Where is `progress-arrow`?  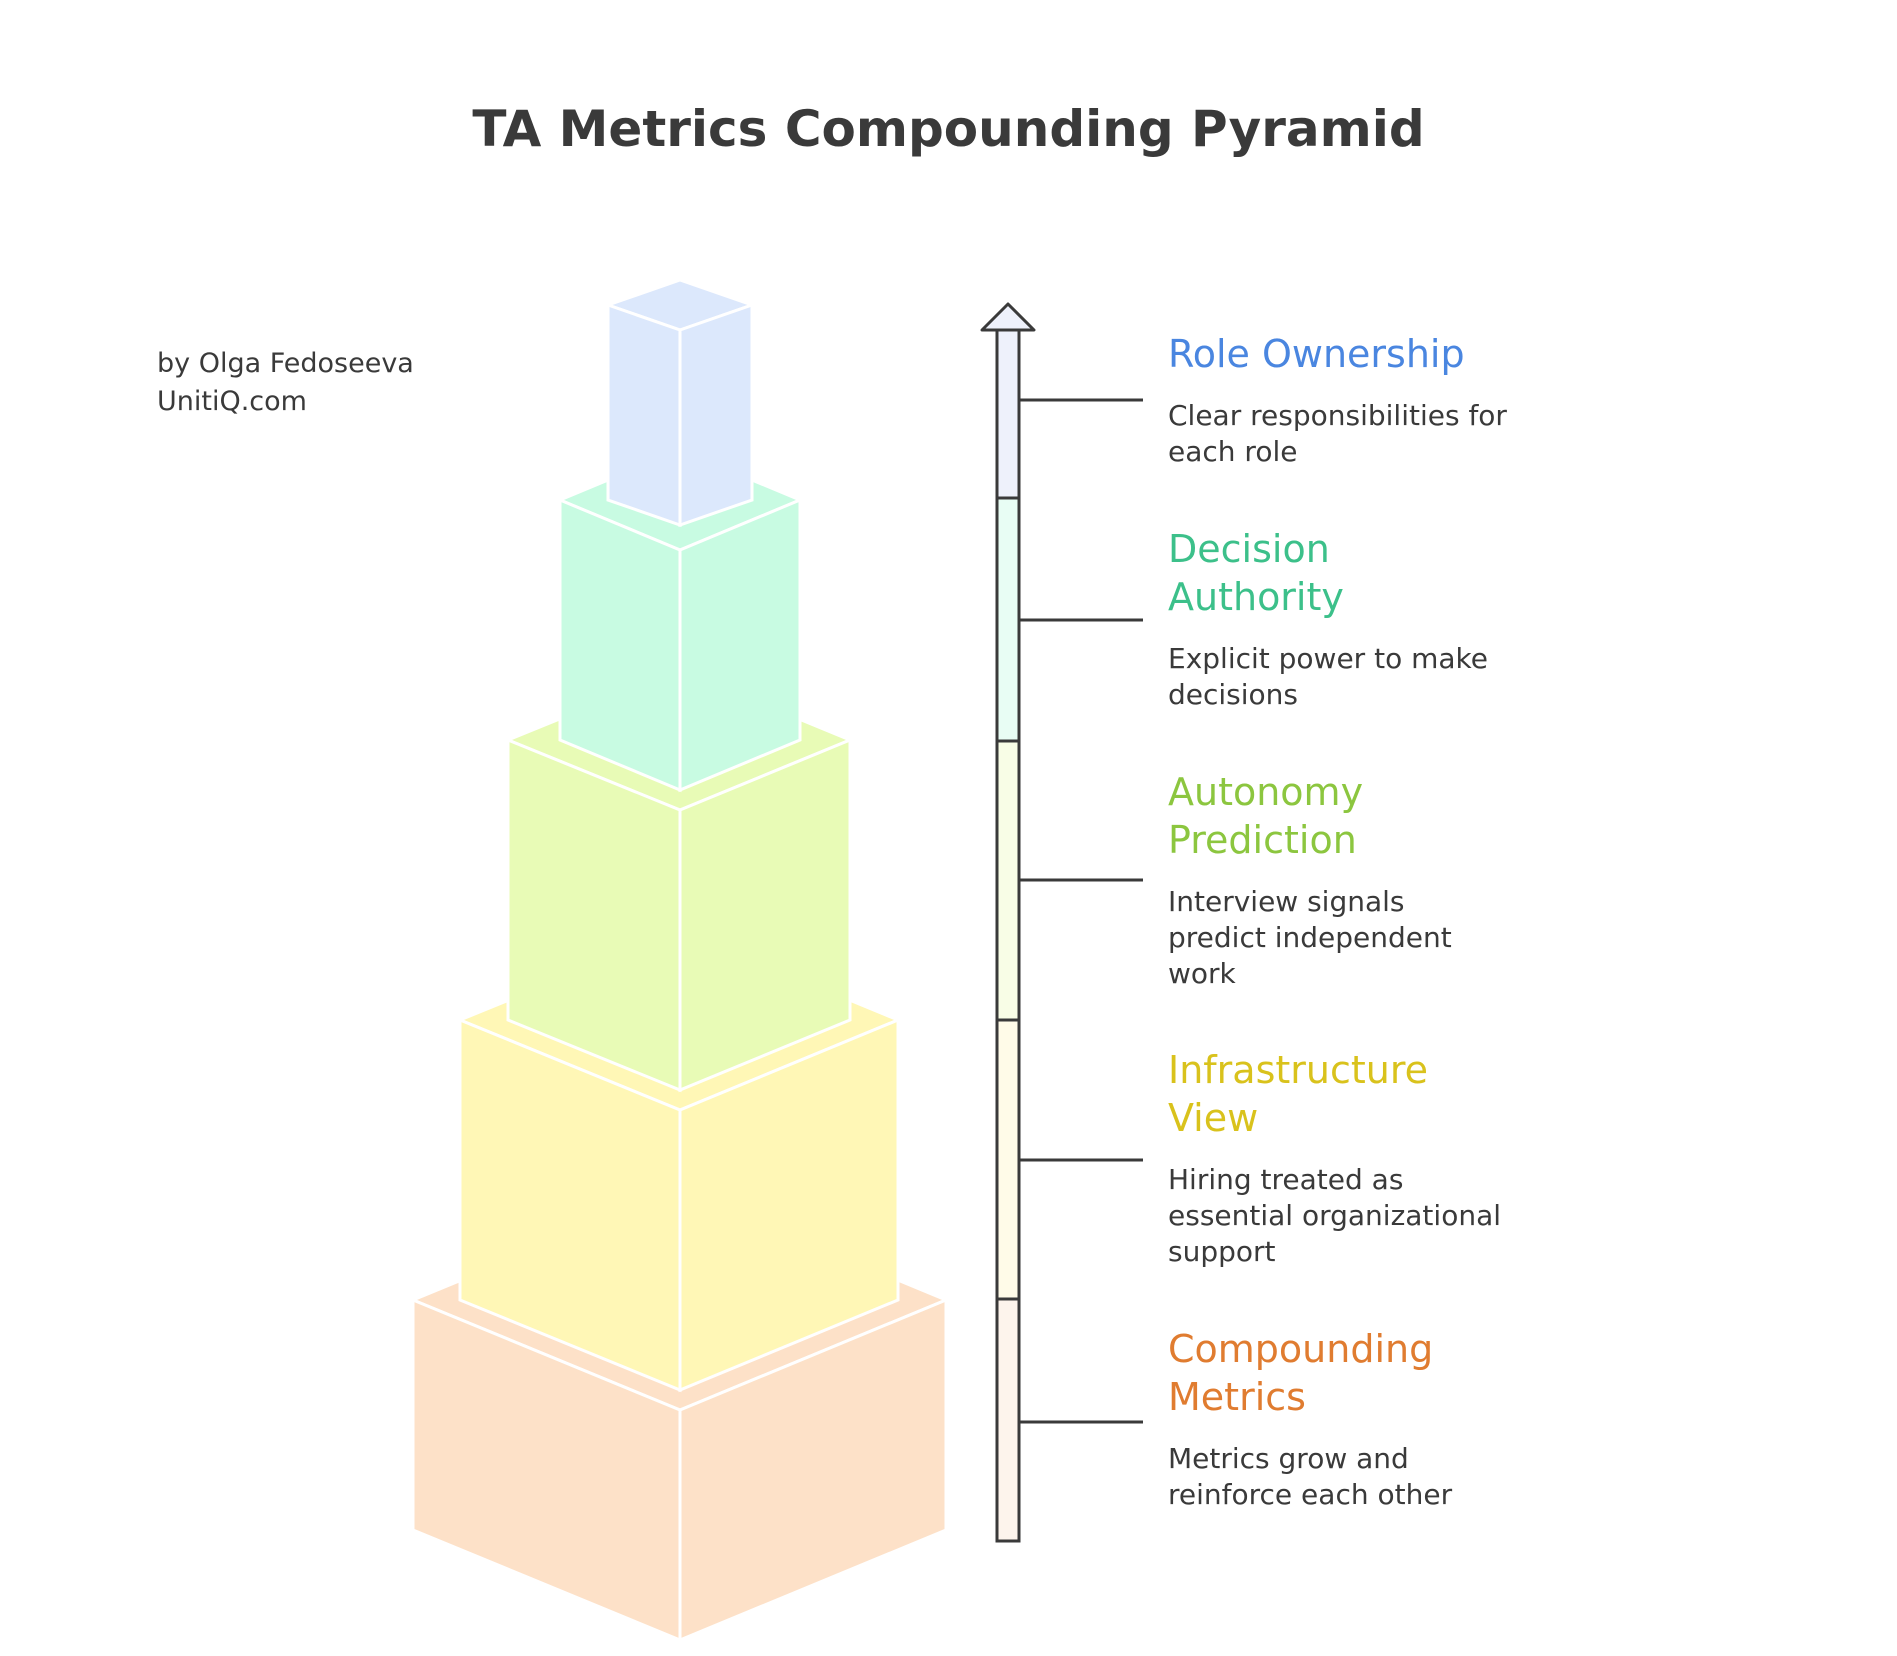 progress-arrow is located at coordinates (1061, 922).